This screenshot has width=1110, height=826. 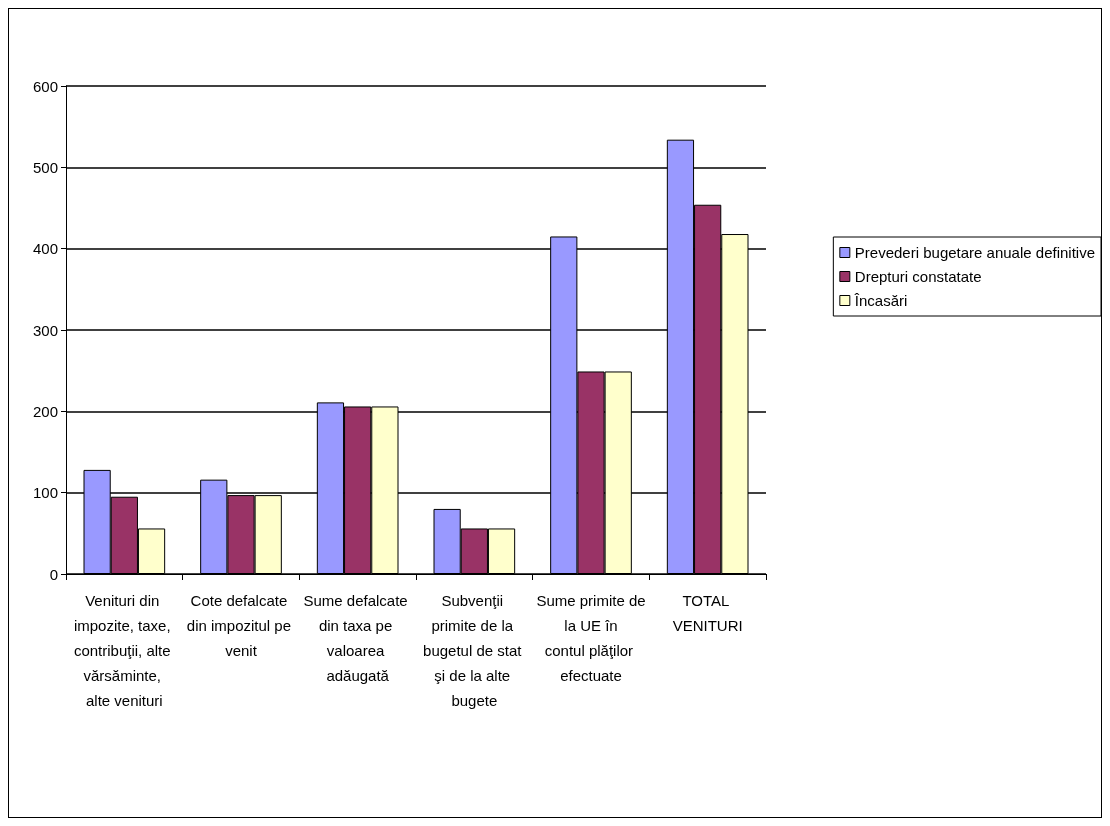 I want to click on legend-label: Prevederi bugetare anuale definitive, so click(x=975, y=252).